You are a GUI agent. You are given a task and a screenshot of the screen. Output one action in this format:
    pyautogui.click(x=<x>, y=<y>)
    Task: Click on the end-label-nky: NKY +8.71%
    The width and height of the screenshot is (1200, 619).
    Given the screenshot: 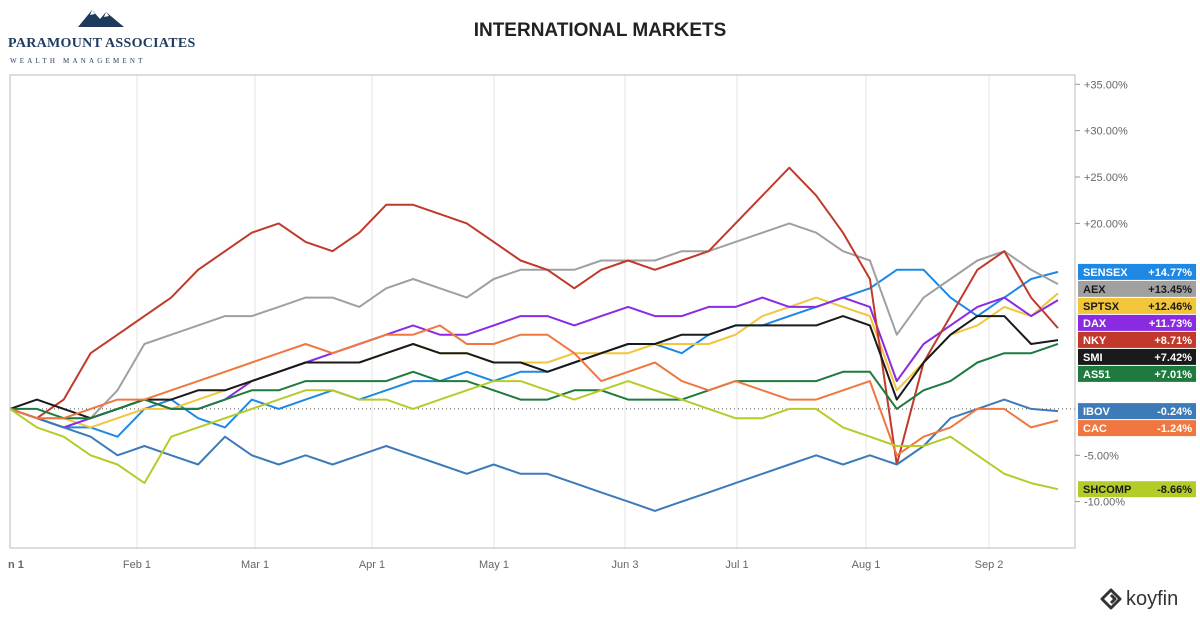 What is the action you would take?
    pyautogui.click(x=1137, y=339)
    